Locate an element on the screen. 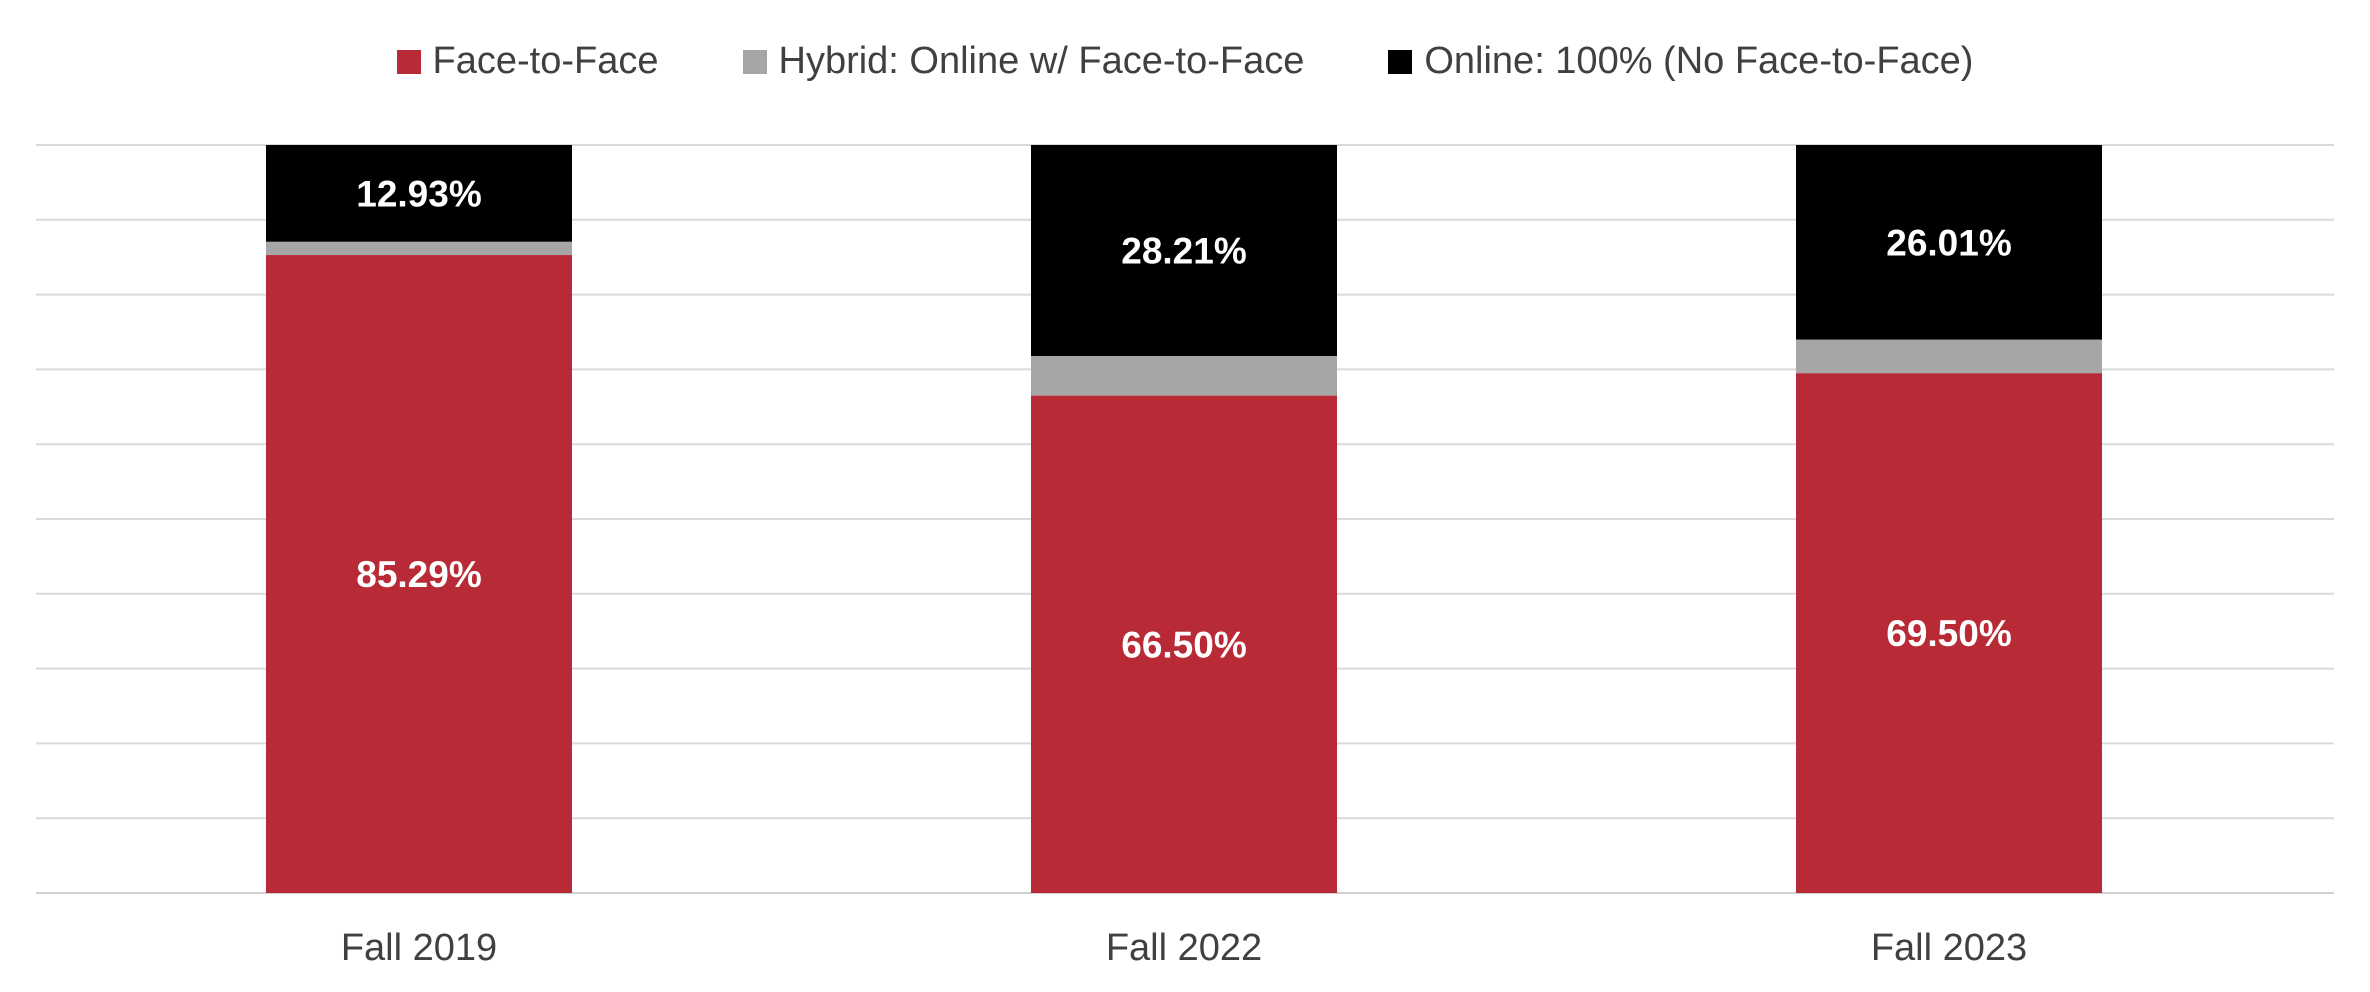 This screenshot has height=992, width=2370. legend-item-online: Online: 100% (No Face-to-Face) is located at coordinates (1680, 61).